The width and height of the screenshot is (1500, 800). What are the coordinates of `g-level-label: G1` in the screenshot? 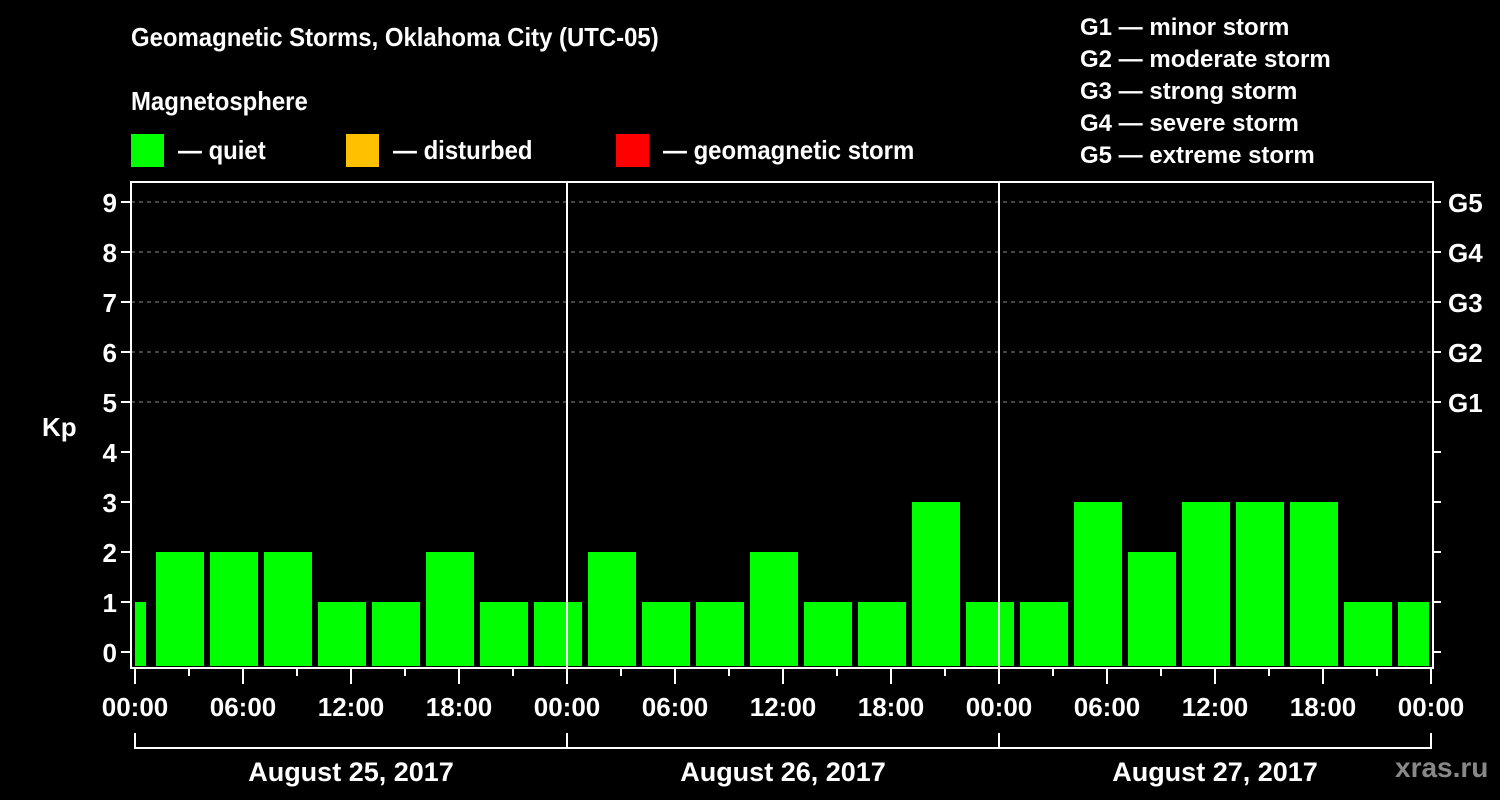 It's located at (1465, 403).